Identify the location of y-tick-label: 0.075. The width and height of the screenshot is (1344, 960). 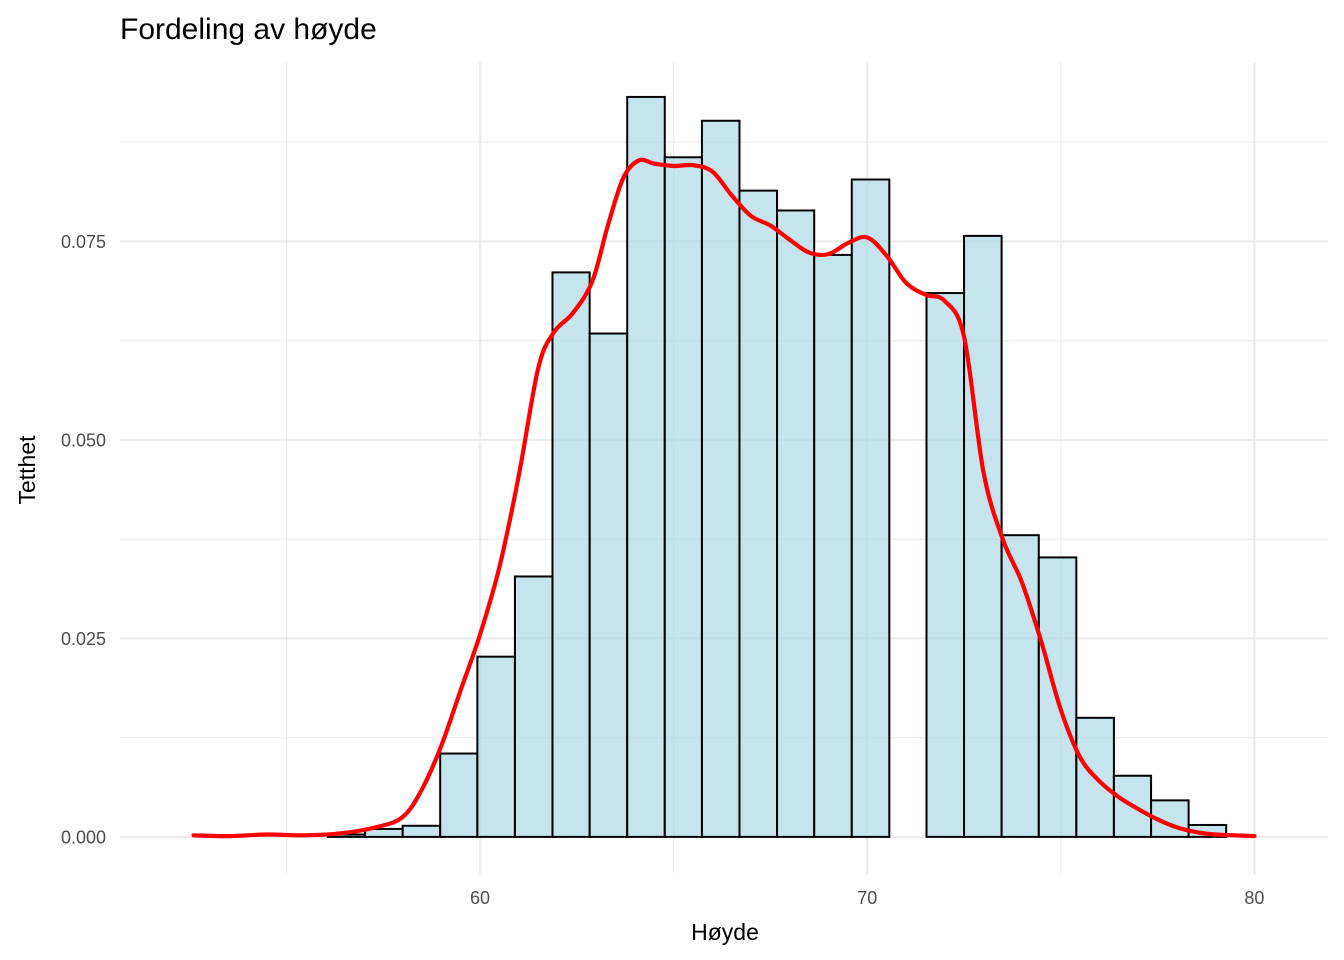
(83, 242).